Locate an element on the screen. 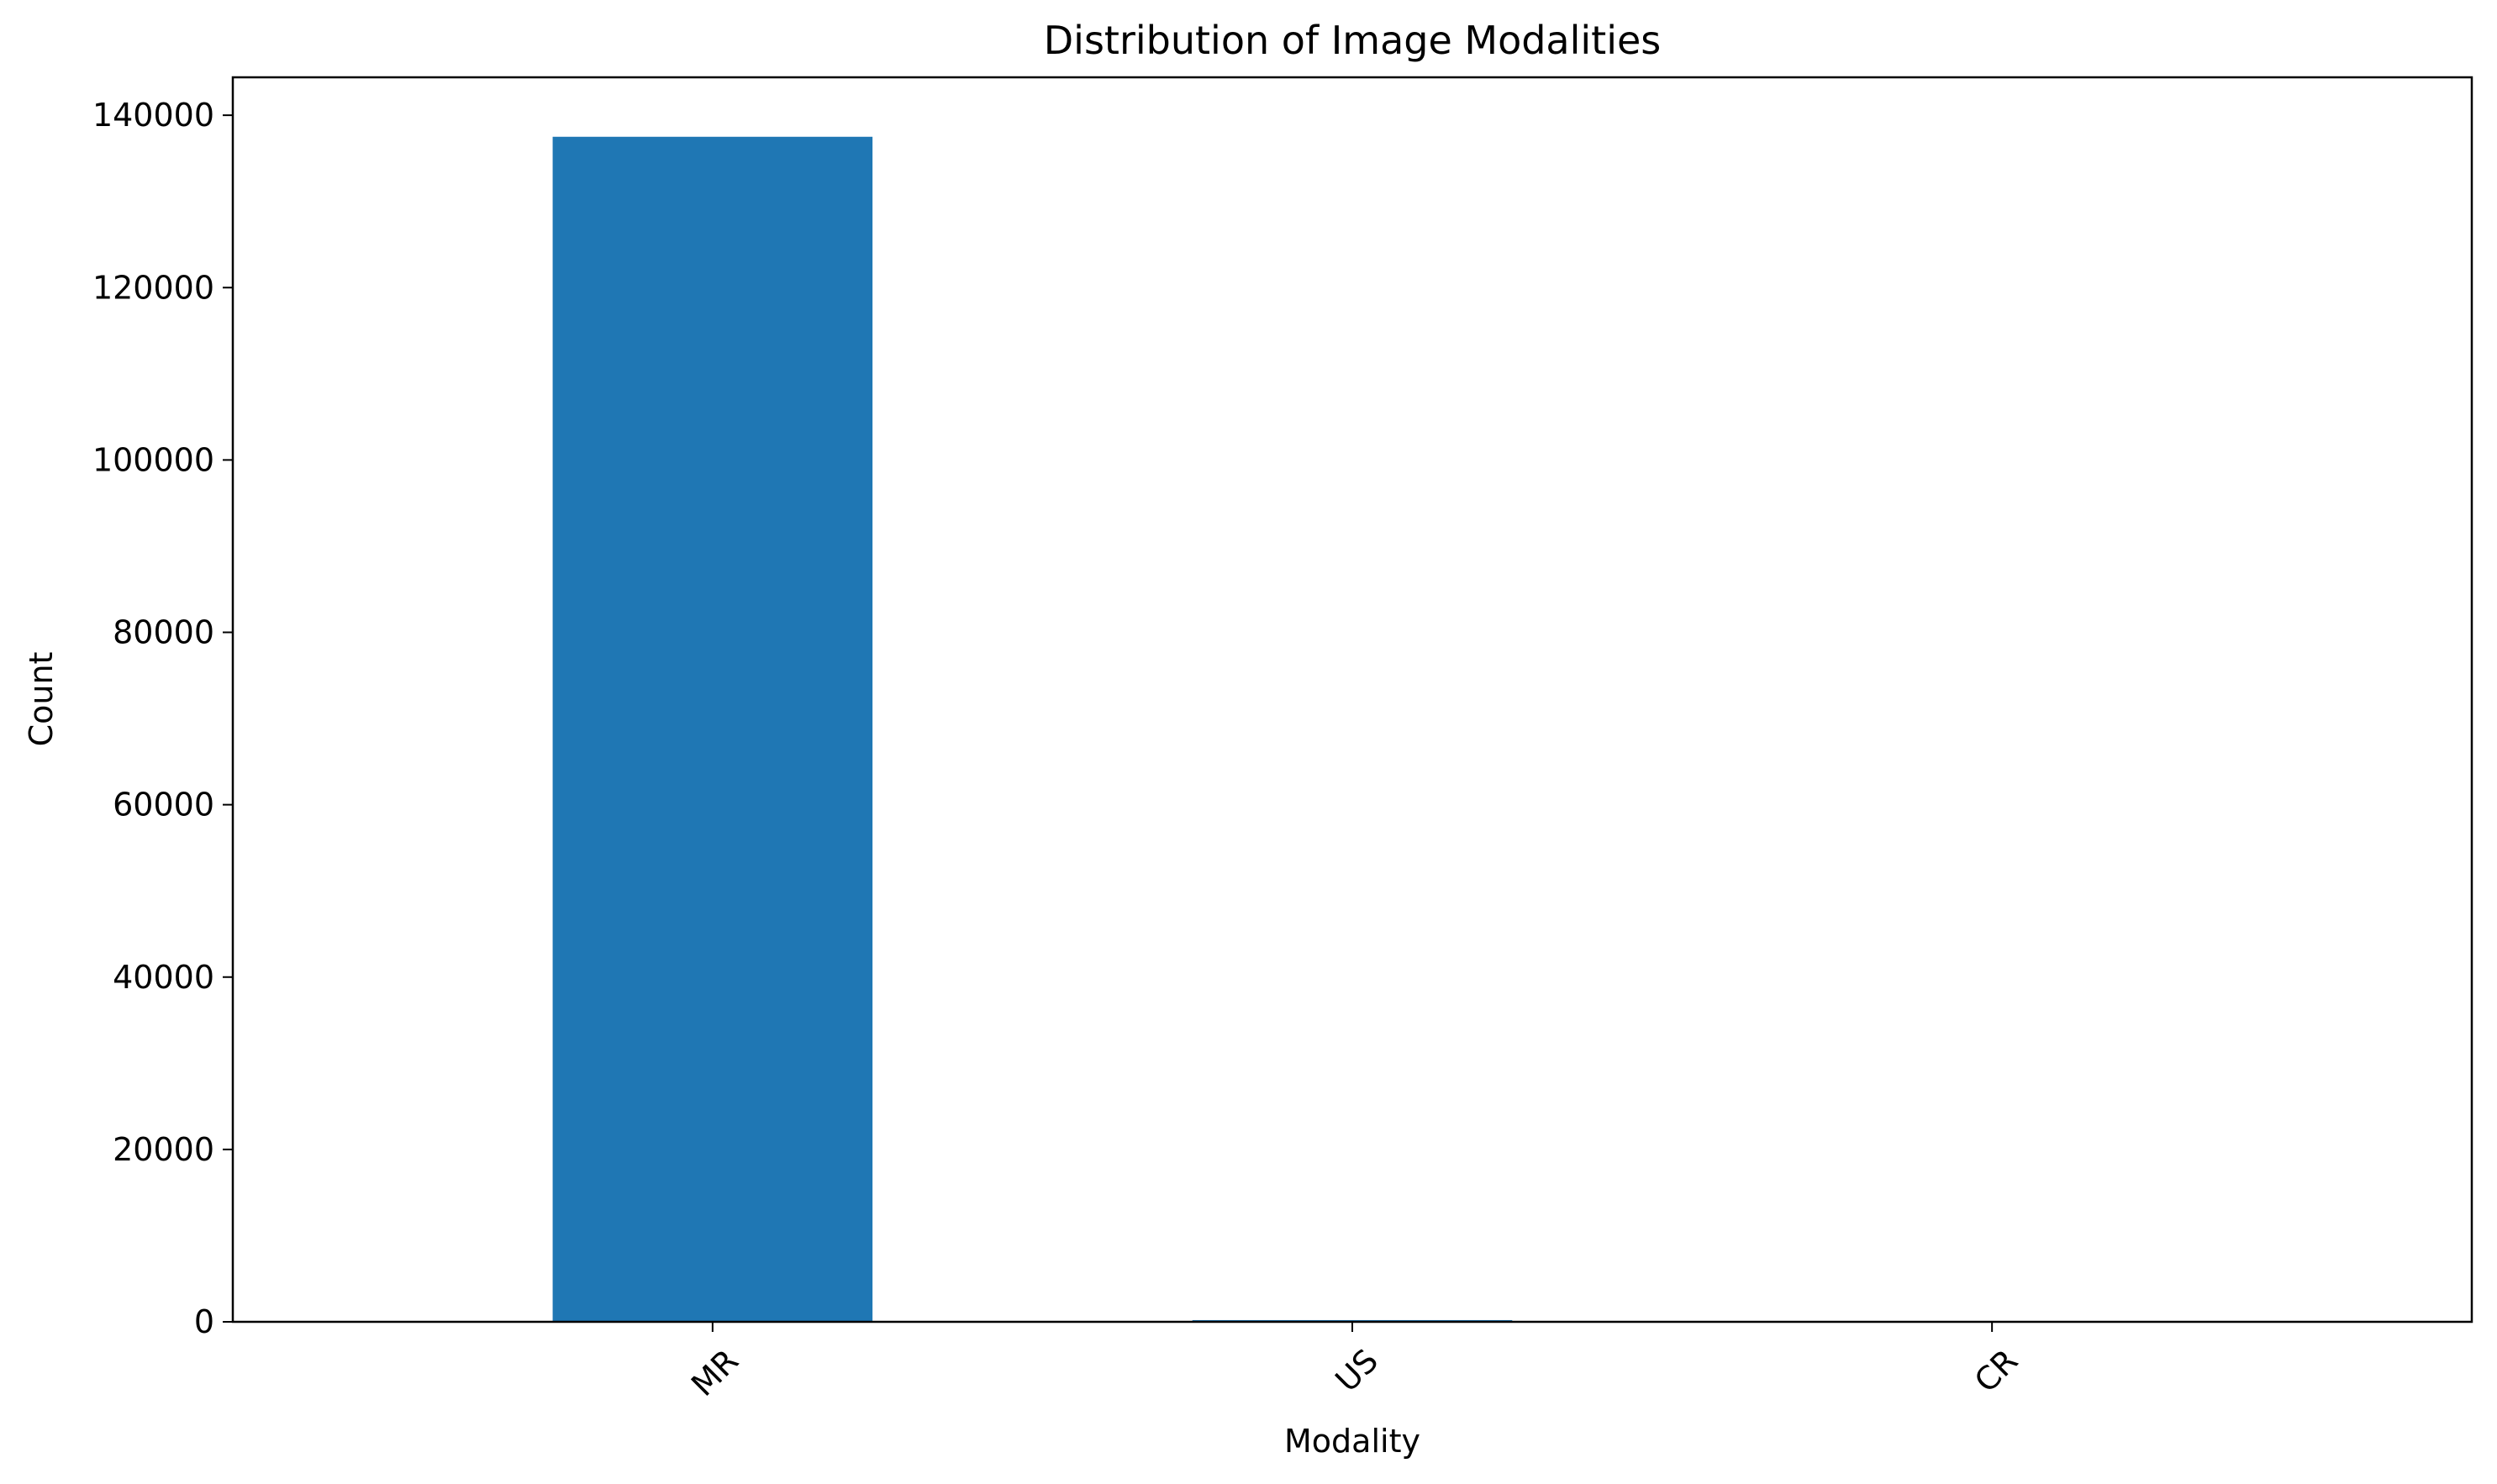 The height and width of the screenshot is (1484, 2497). y-axis-title: Count is located at coordinates (42, 699).